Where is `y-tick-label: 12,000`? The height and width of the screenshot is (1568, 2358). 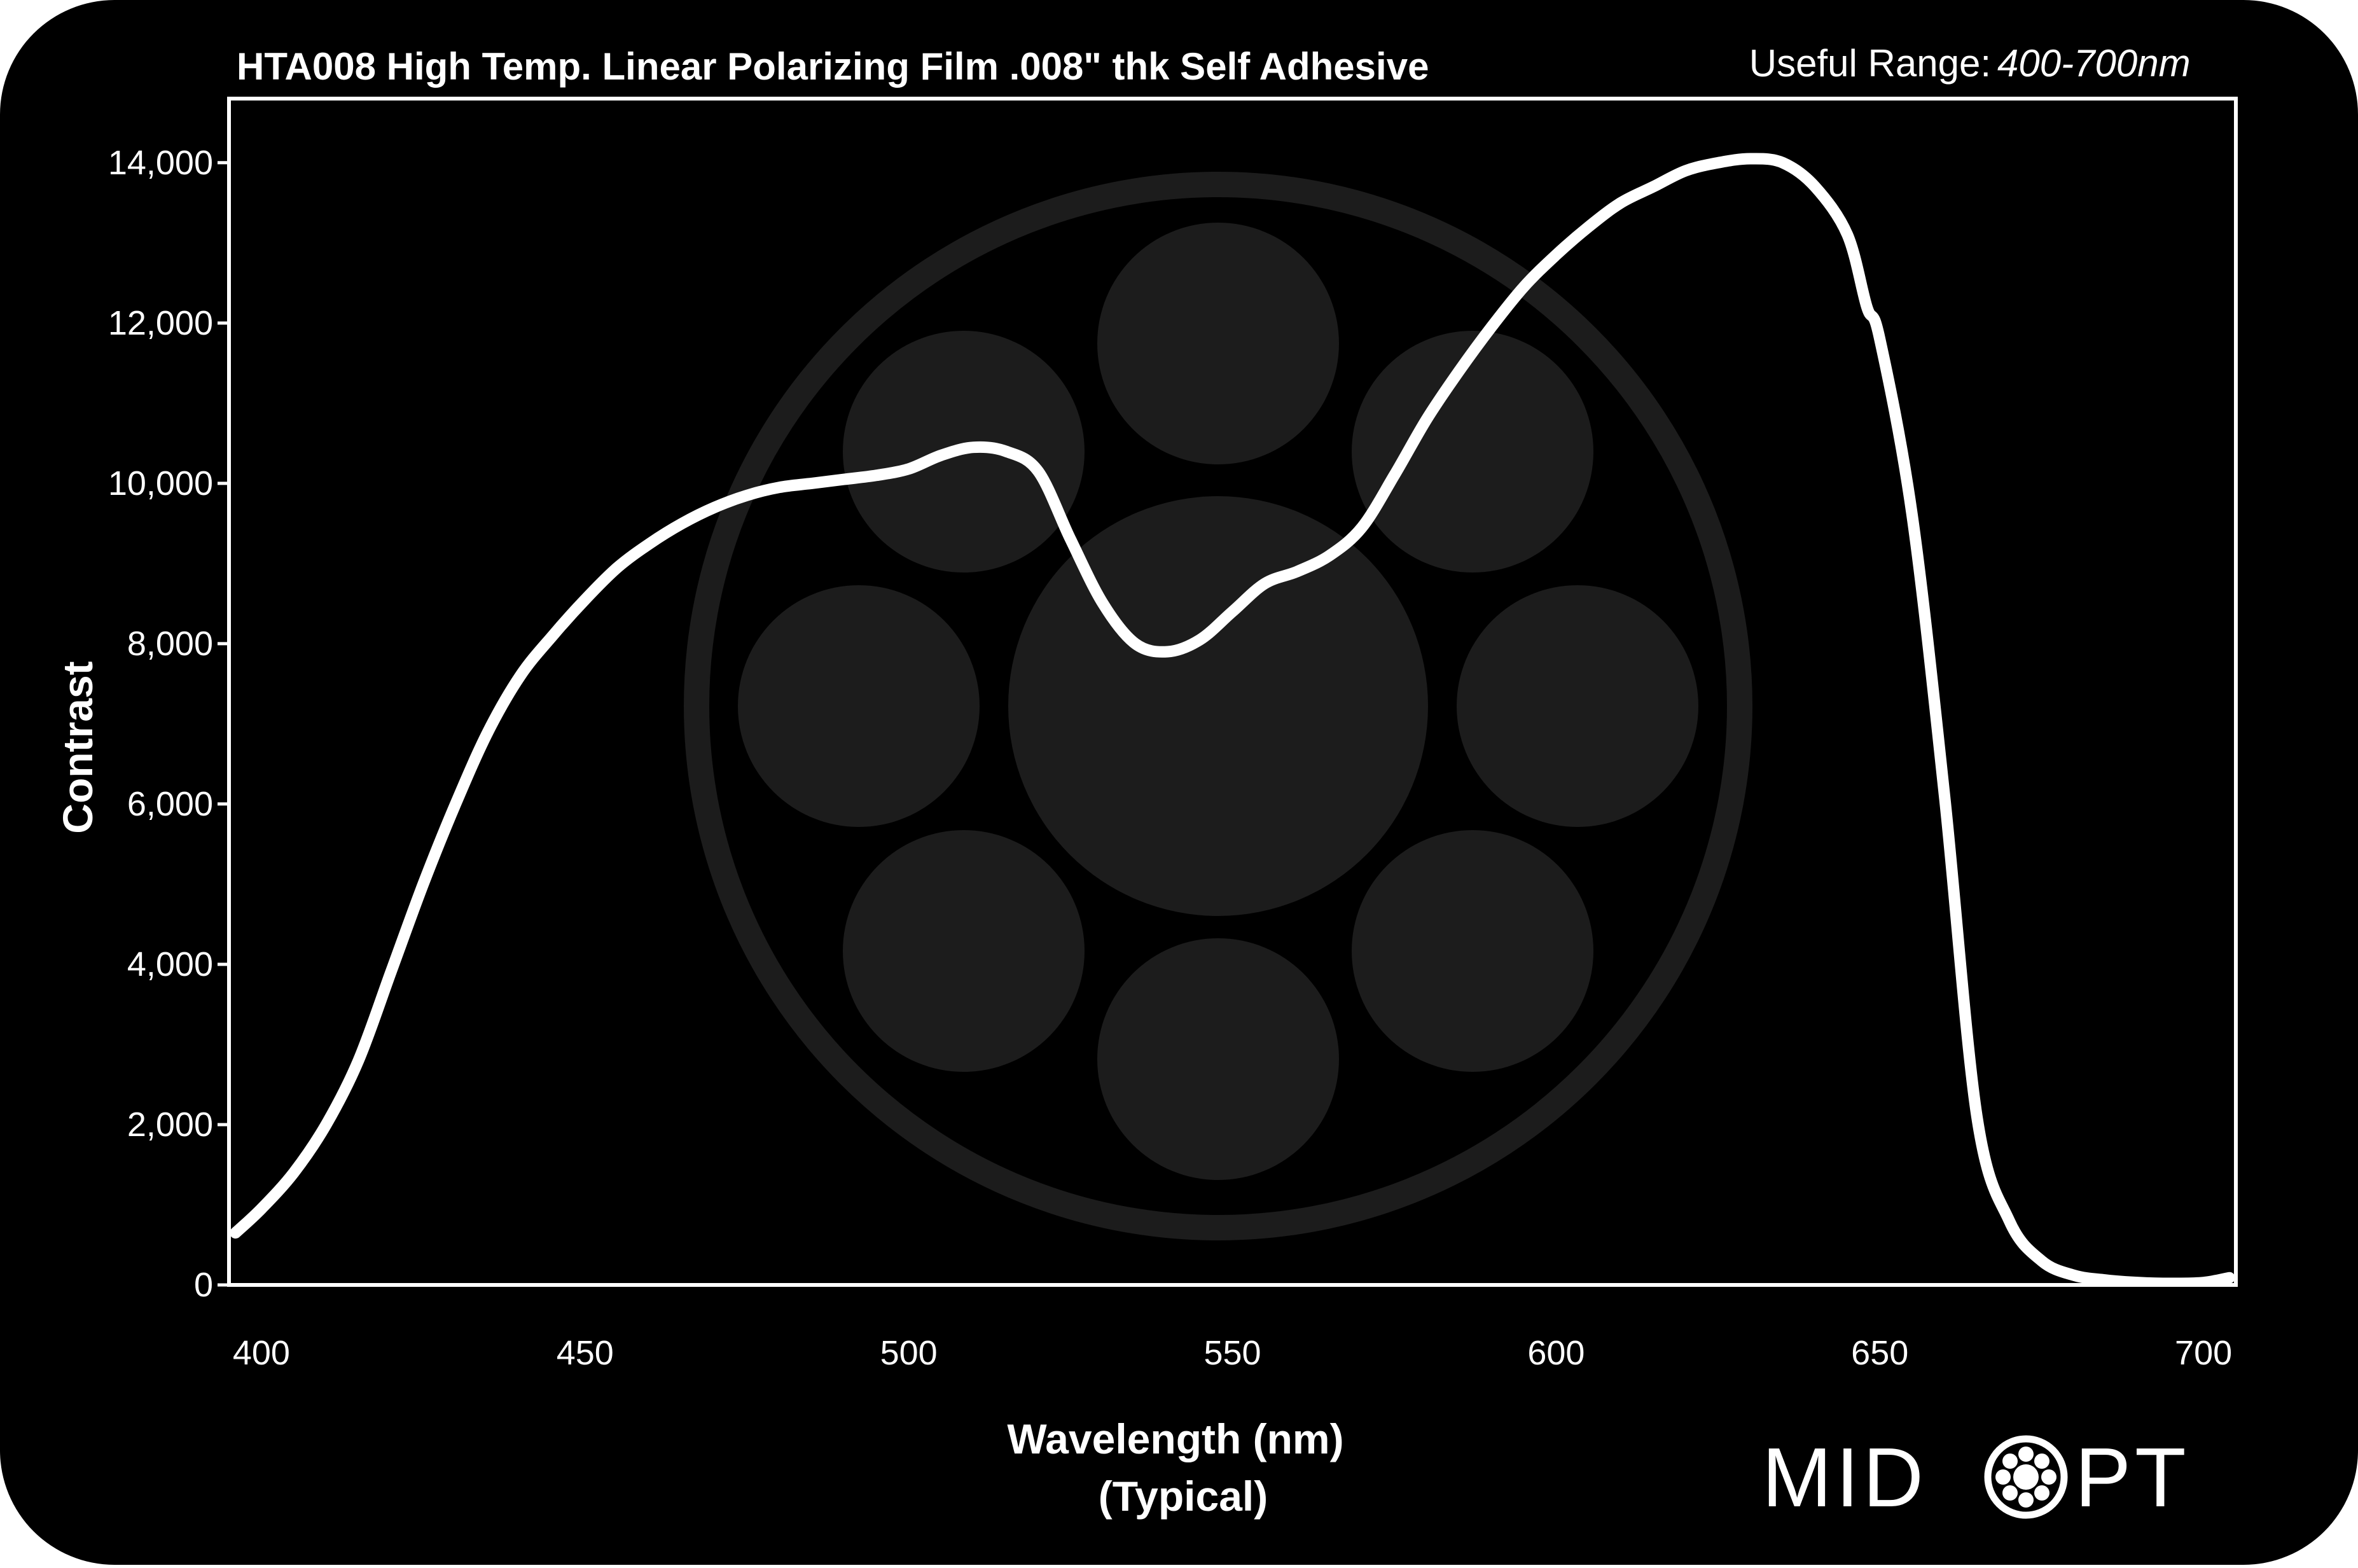 y-tick-label: 12,000 is located at coordinates (160, 323).